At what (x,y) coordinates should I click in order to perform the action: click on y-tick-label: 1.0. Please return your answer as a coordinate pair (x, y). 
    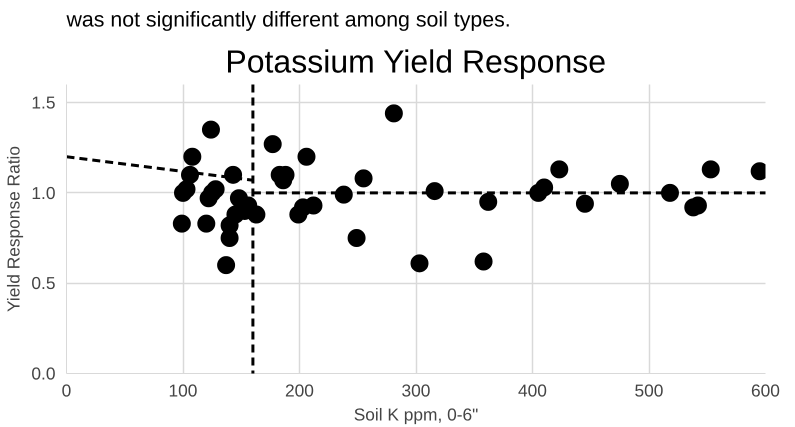
    Looking at the image, I should click on (43, 192).